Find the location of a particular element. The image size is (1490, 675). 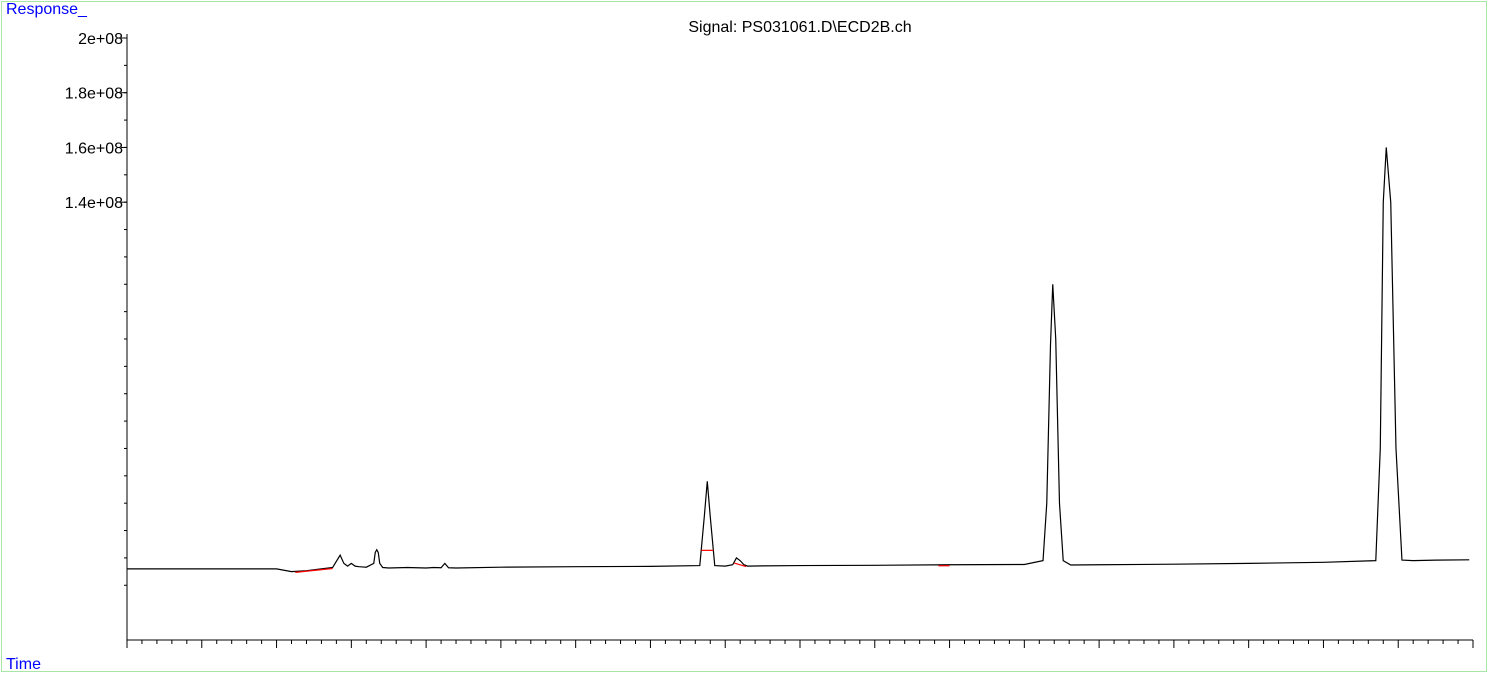

chart-title: Signal: PS031061.D\ECD2B.ch is located at coordinates (800, 27).